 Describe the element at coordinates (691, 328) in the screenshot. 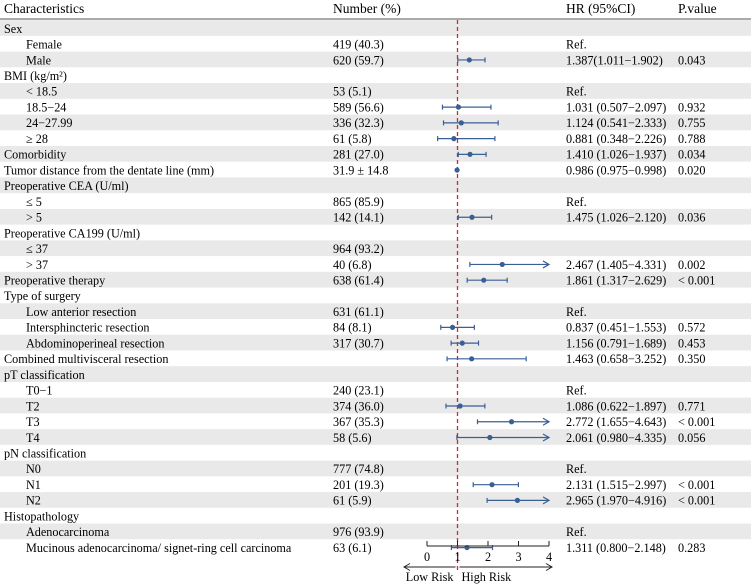

I see `row-p-value: 0.572` at that location.